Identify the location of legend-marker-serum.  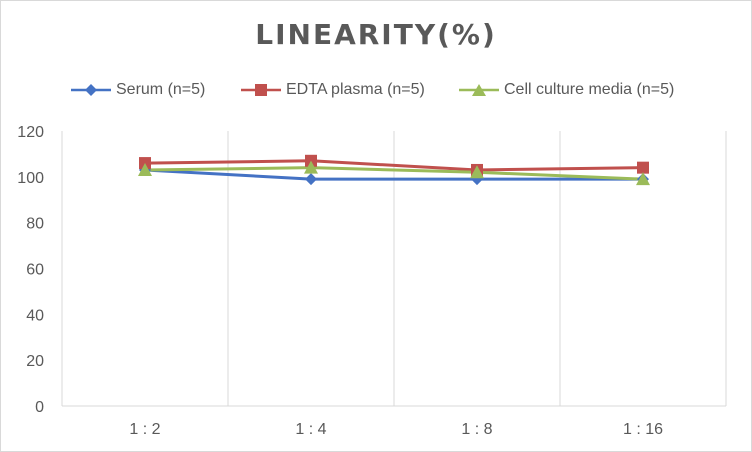
(91, 90).